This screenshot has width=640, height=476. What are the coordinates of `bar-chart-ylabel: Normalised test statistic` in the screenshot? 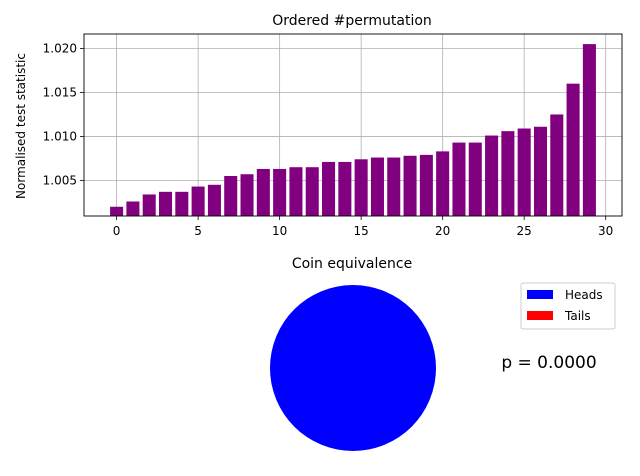 It's located at (21, 126).